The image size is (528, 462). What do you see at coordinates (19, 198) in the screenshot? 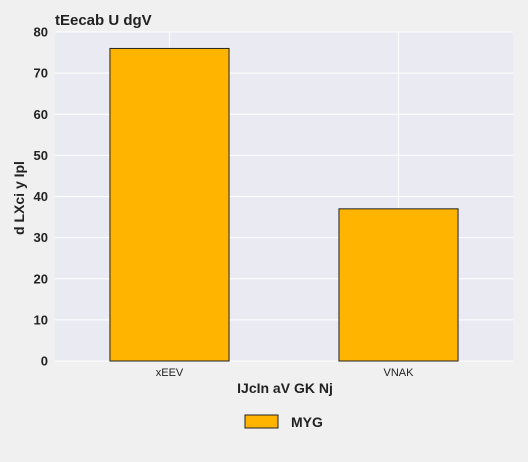
I see `y-axis-label: d LXci y Ipl` at bounding box center [19, 198].